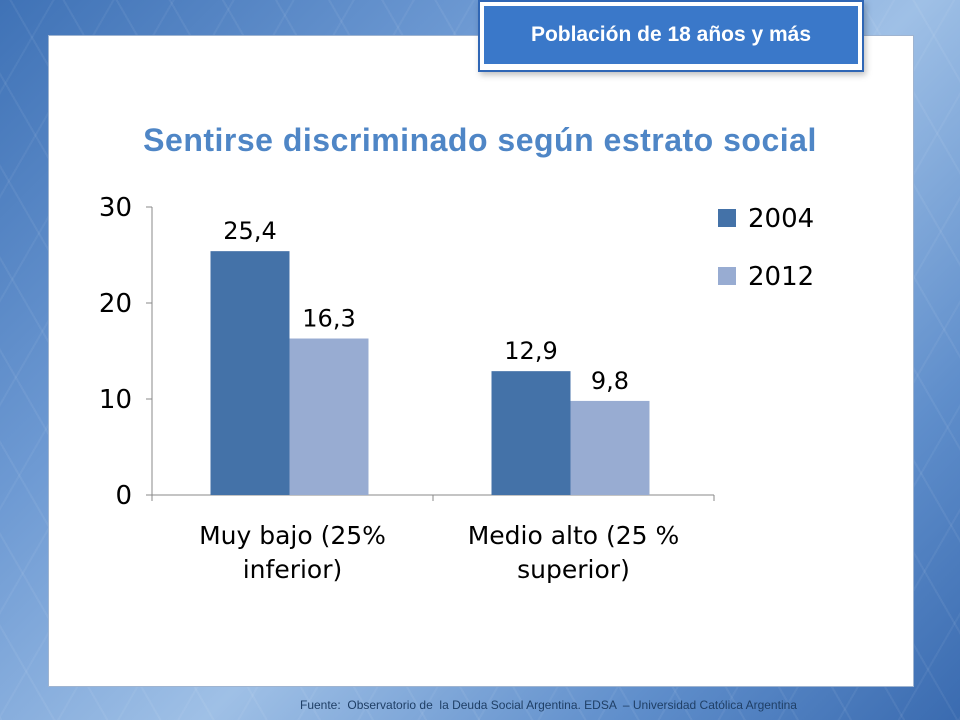  I want to click on data-label: 16,3, so click(328, 319).